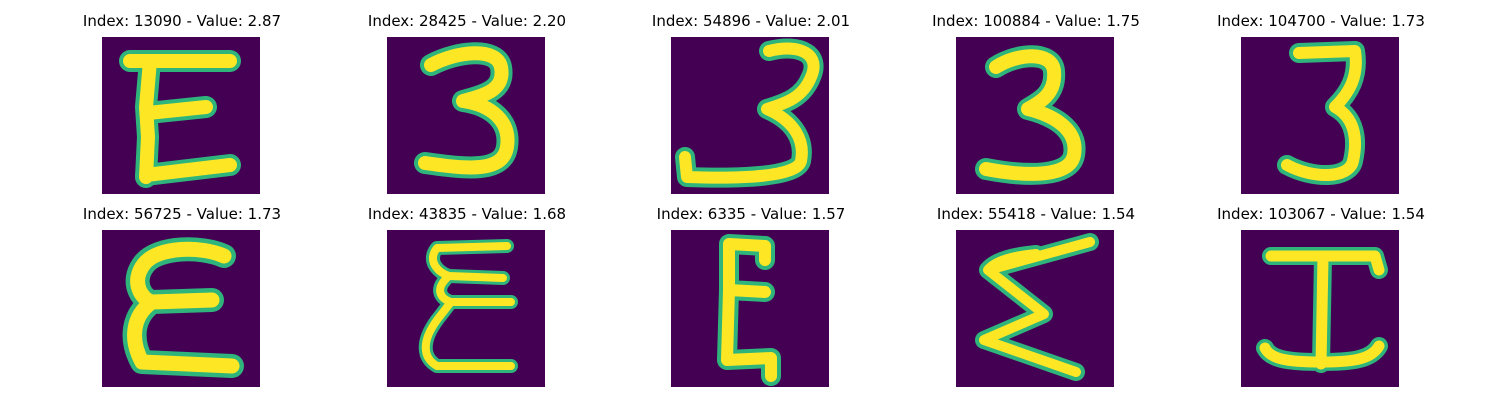 The image size is (1500, 400). I want to click on panel-title: Index: 54896 - Value: 2.01, so click(751, 21).